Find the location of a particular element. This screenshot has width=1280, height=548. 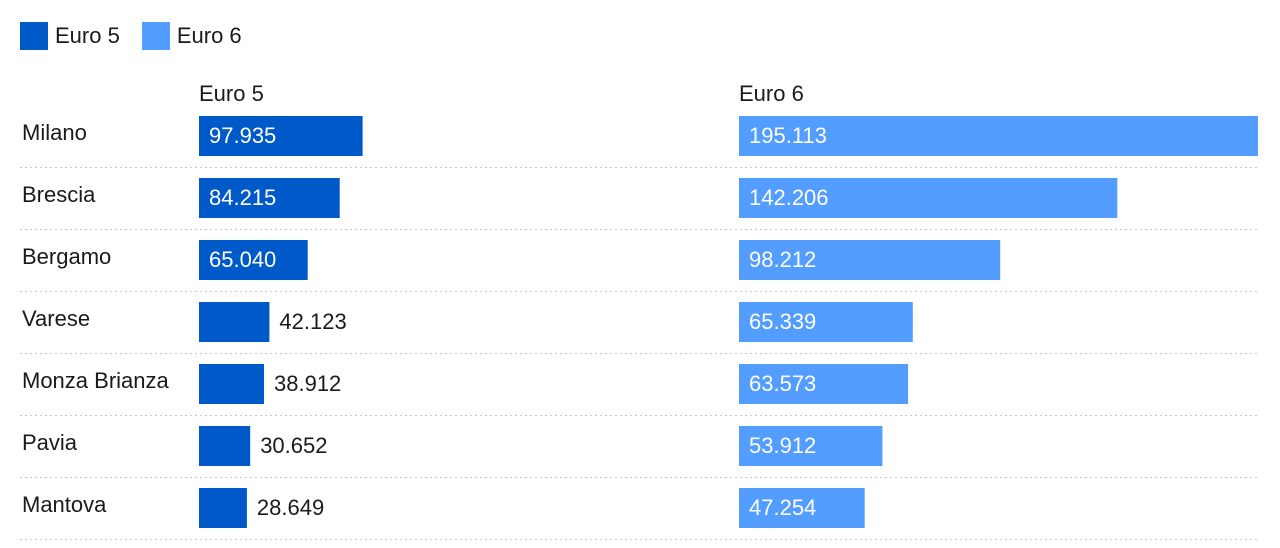

value-label-euro-5-pavia: 30.652 is located at coordinates (293, 445).